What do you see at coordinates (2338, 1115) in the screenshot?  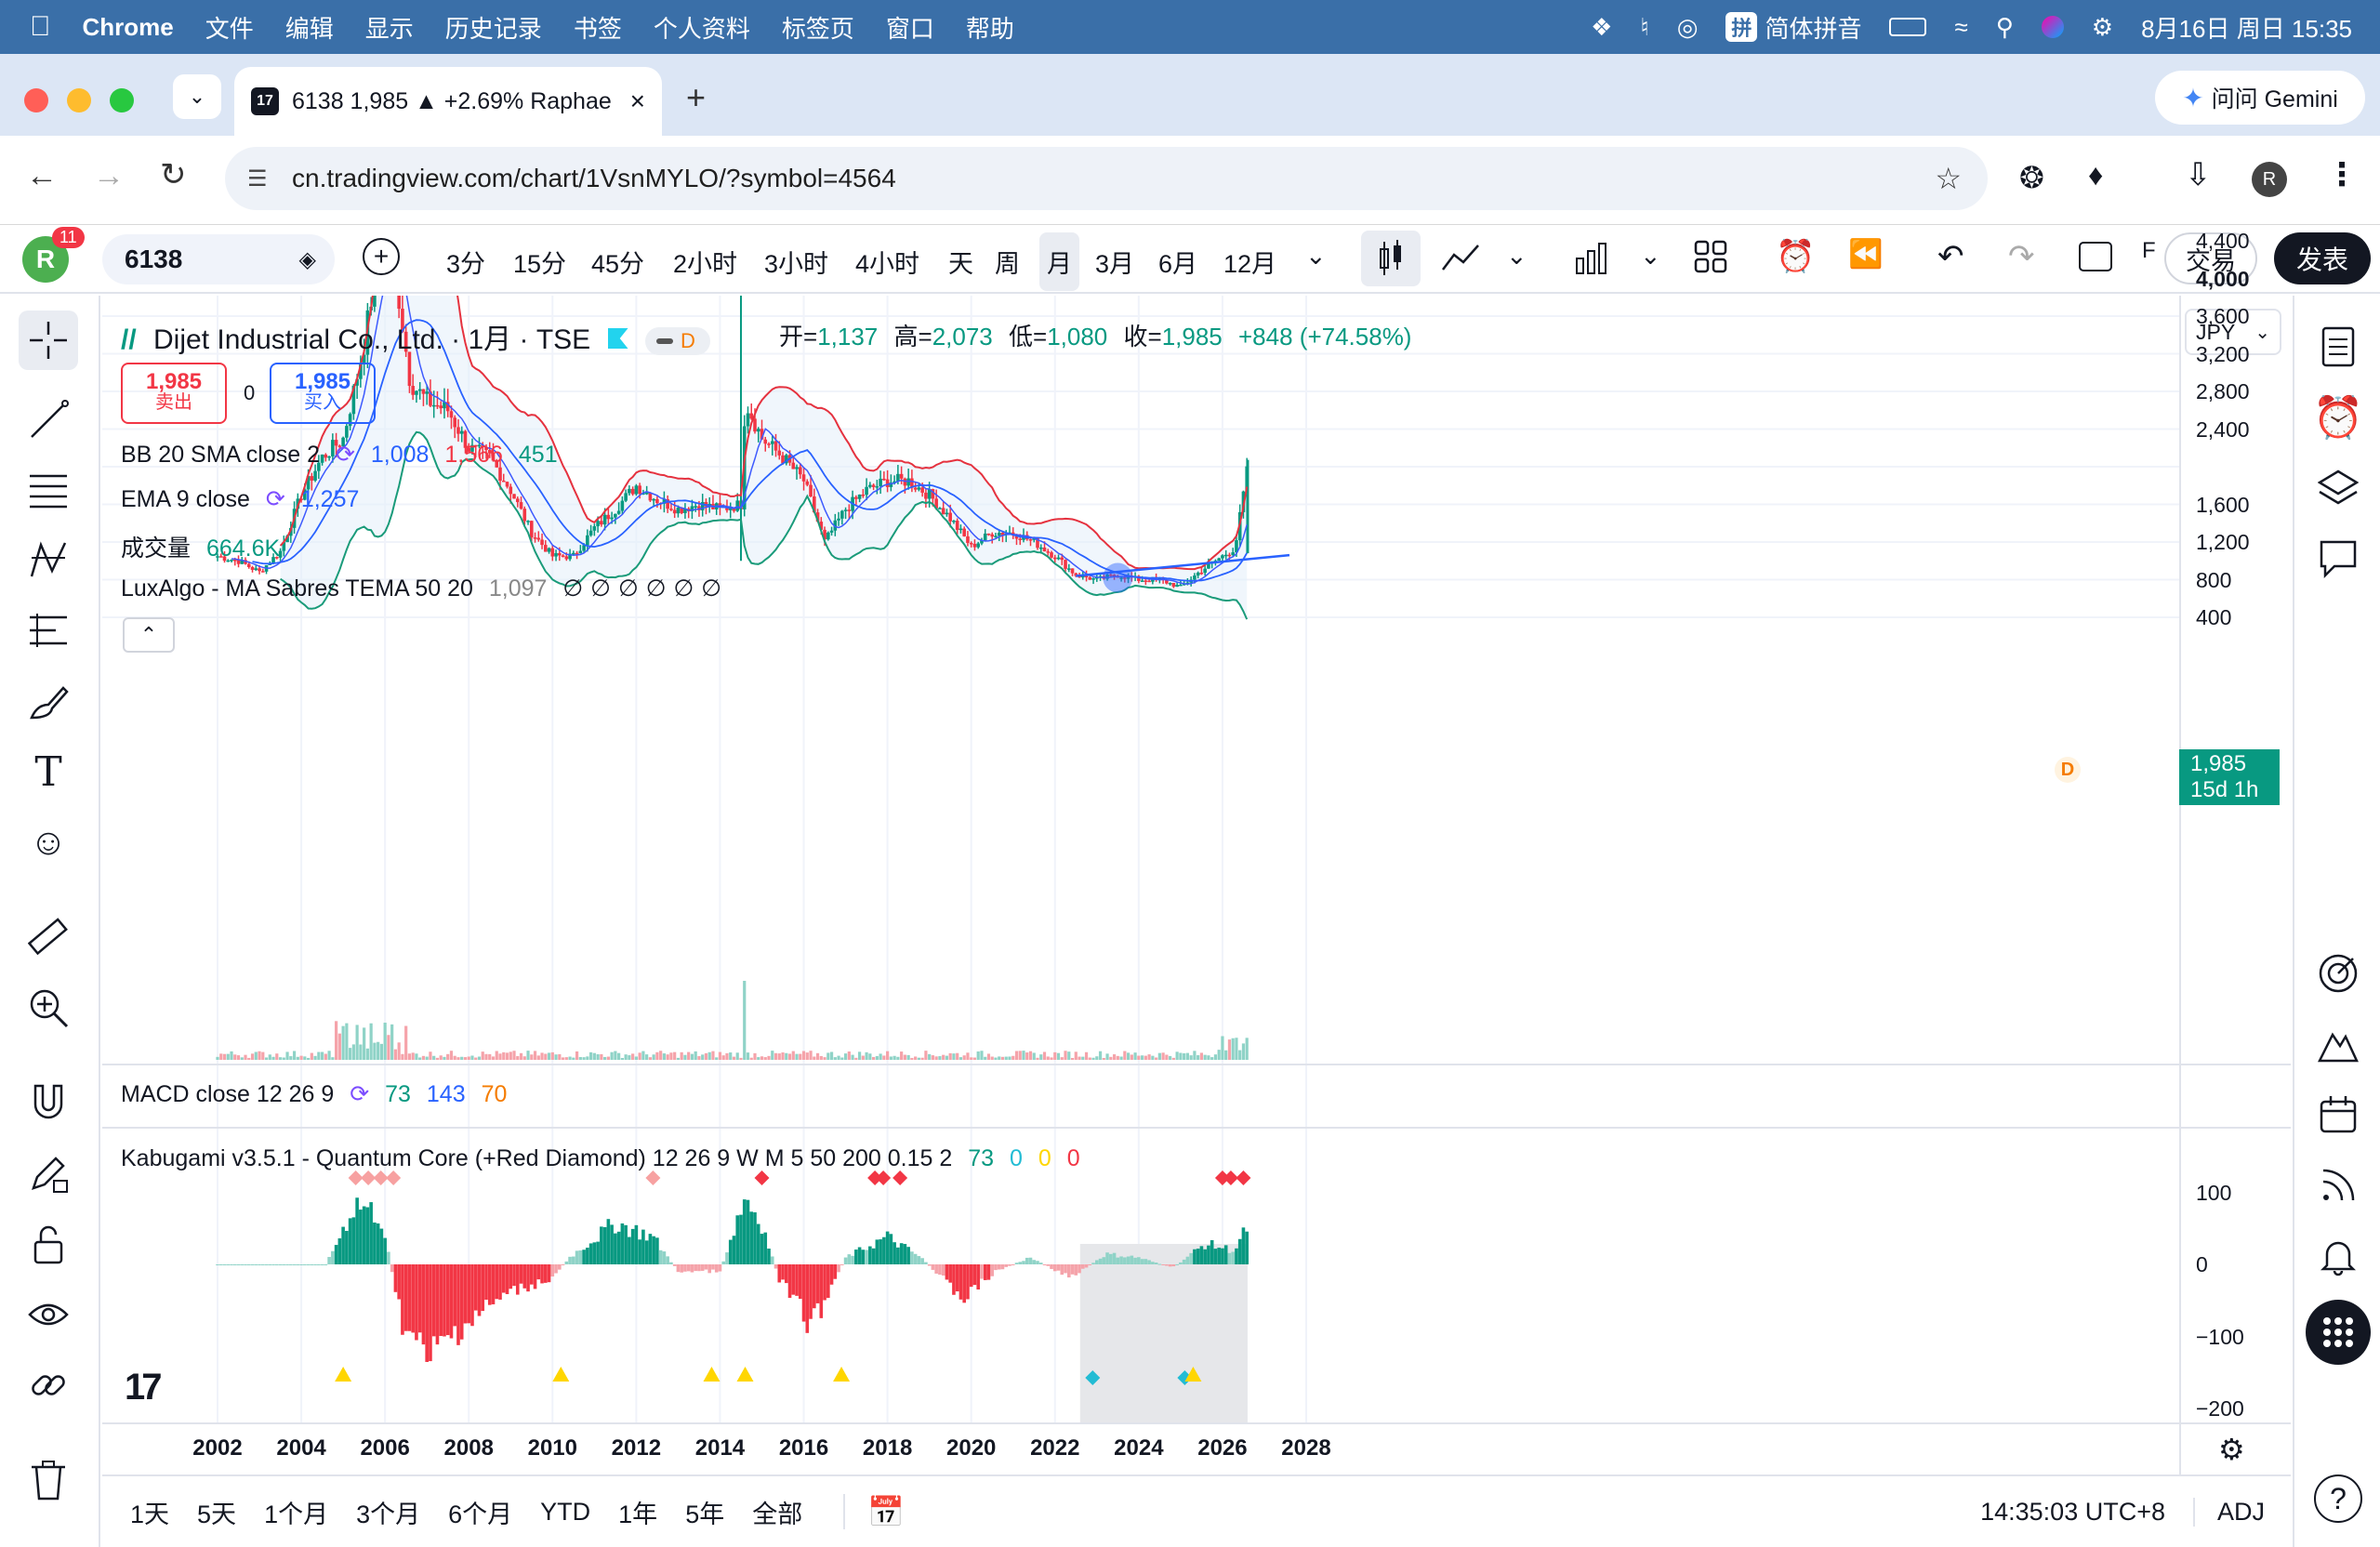 I see `calendar-button` at bounding box center [2338, 1115].